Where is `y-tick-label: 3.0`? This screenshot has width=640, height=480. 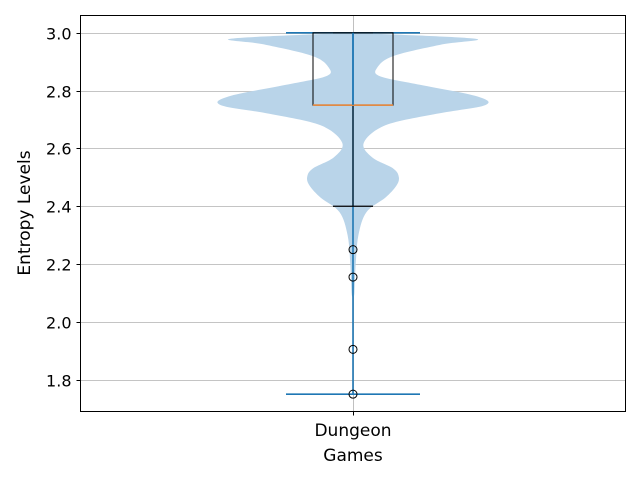 y-tick-label: 3.0 is located at coordinates (58, 34).